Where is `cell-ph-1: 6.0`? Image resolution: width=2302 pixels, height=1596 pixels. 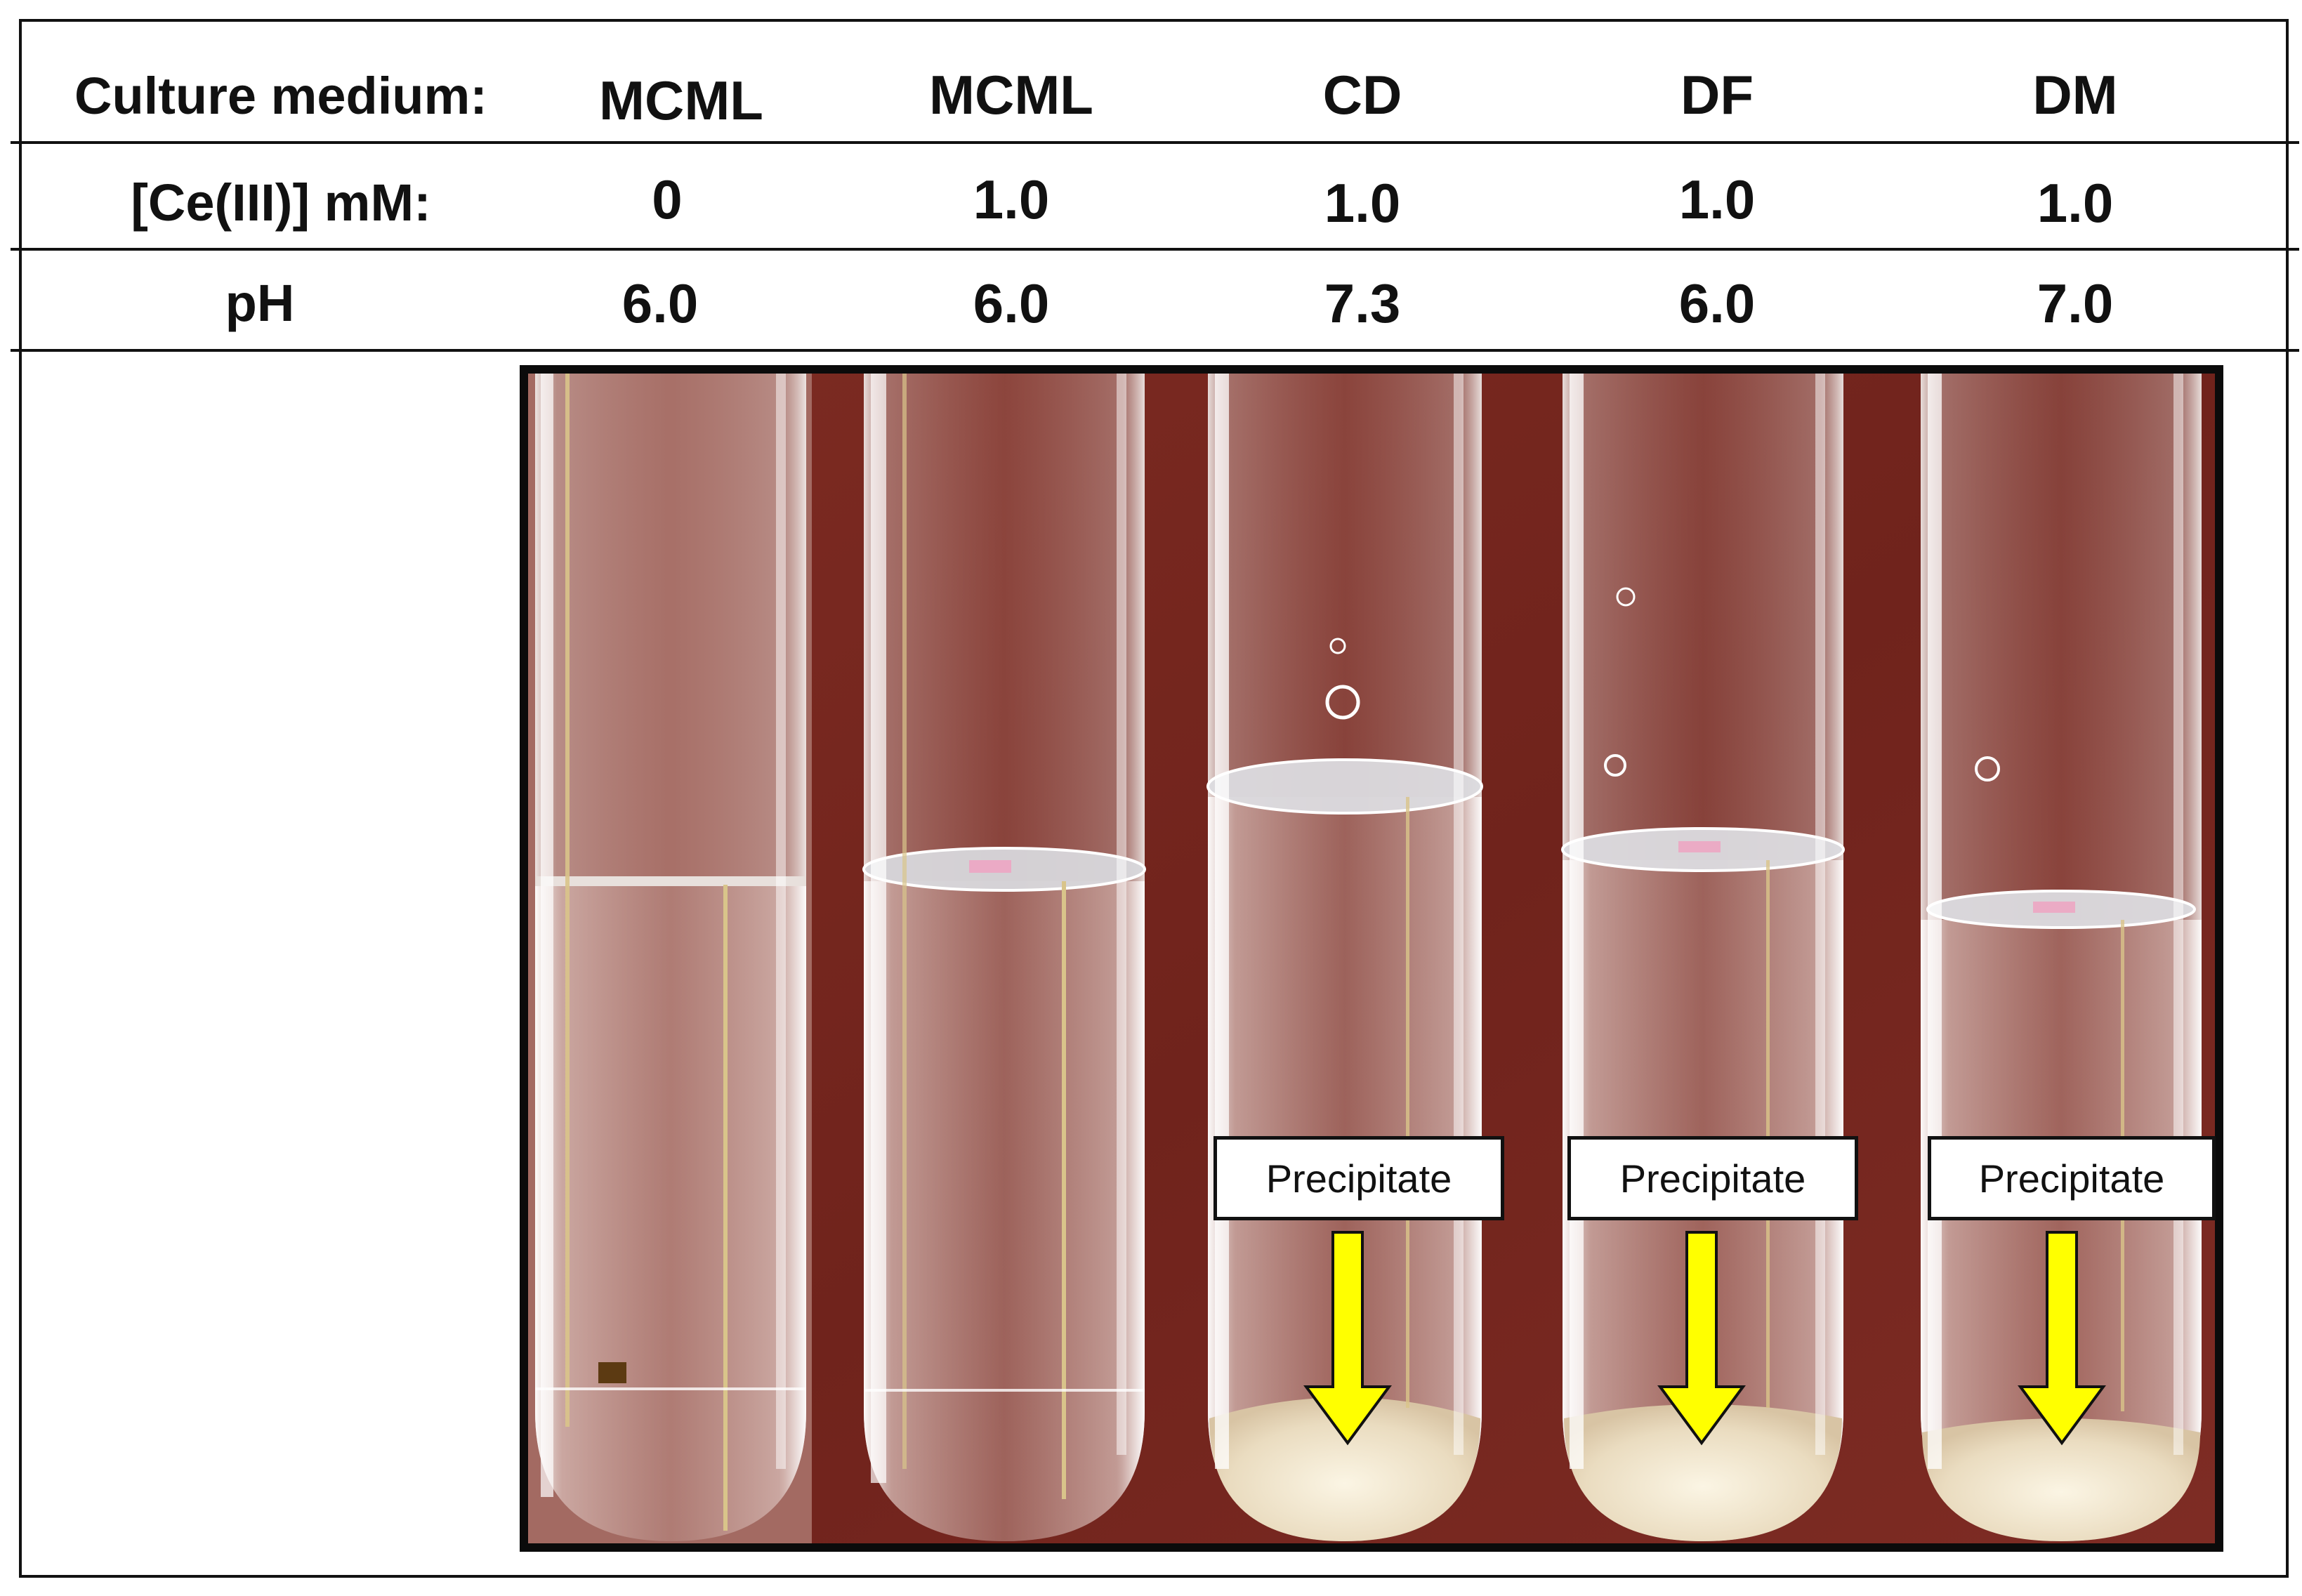 cell-ph-1: 6.0 is located at coordinates (660, 303).